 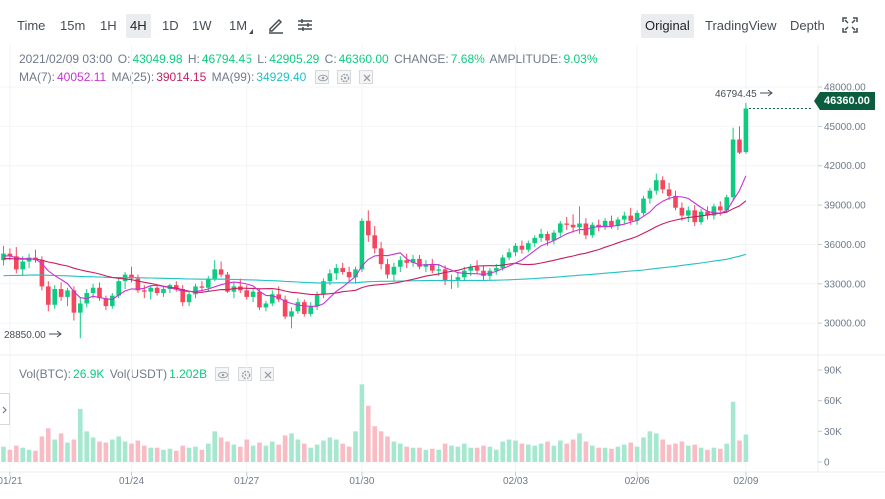 What do you see at coordinates (244, 374) in the screenshot?
I see `vol-settings-gear-icon` at bounding box center [244, 374].